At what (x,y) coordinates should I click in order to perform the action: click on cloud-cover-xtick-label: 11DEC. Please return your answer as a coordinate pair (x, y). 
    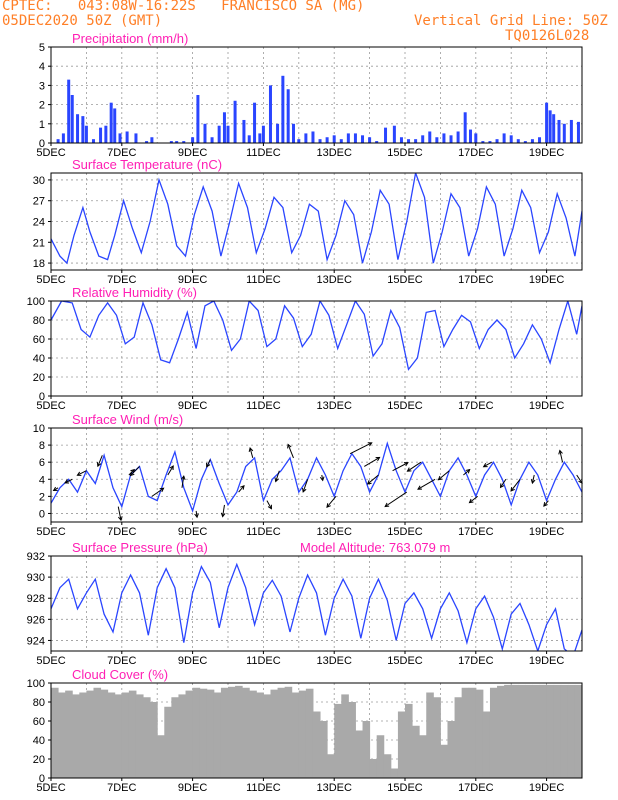
    Looking at the image, I should click on (263, 788).